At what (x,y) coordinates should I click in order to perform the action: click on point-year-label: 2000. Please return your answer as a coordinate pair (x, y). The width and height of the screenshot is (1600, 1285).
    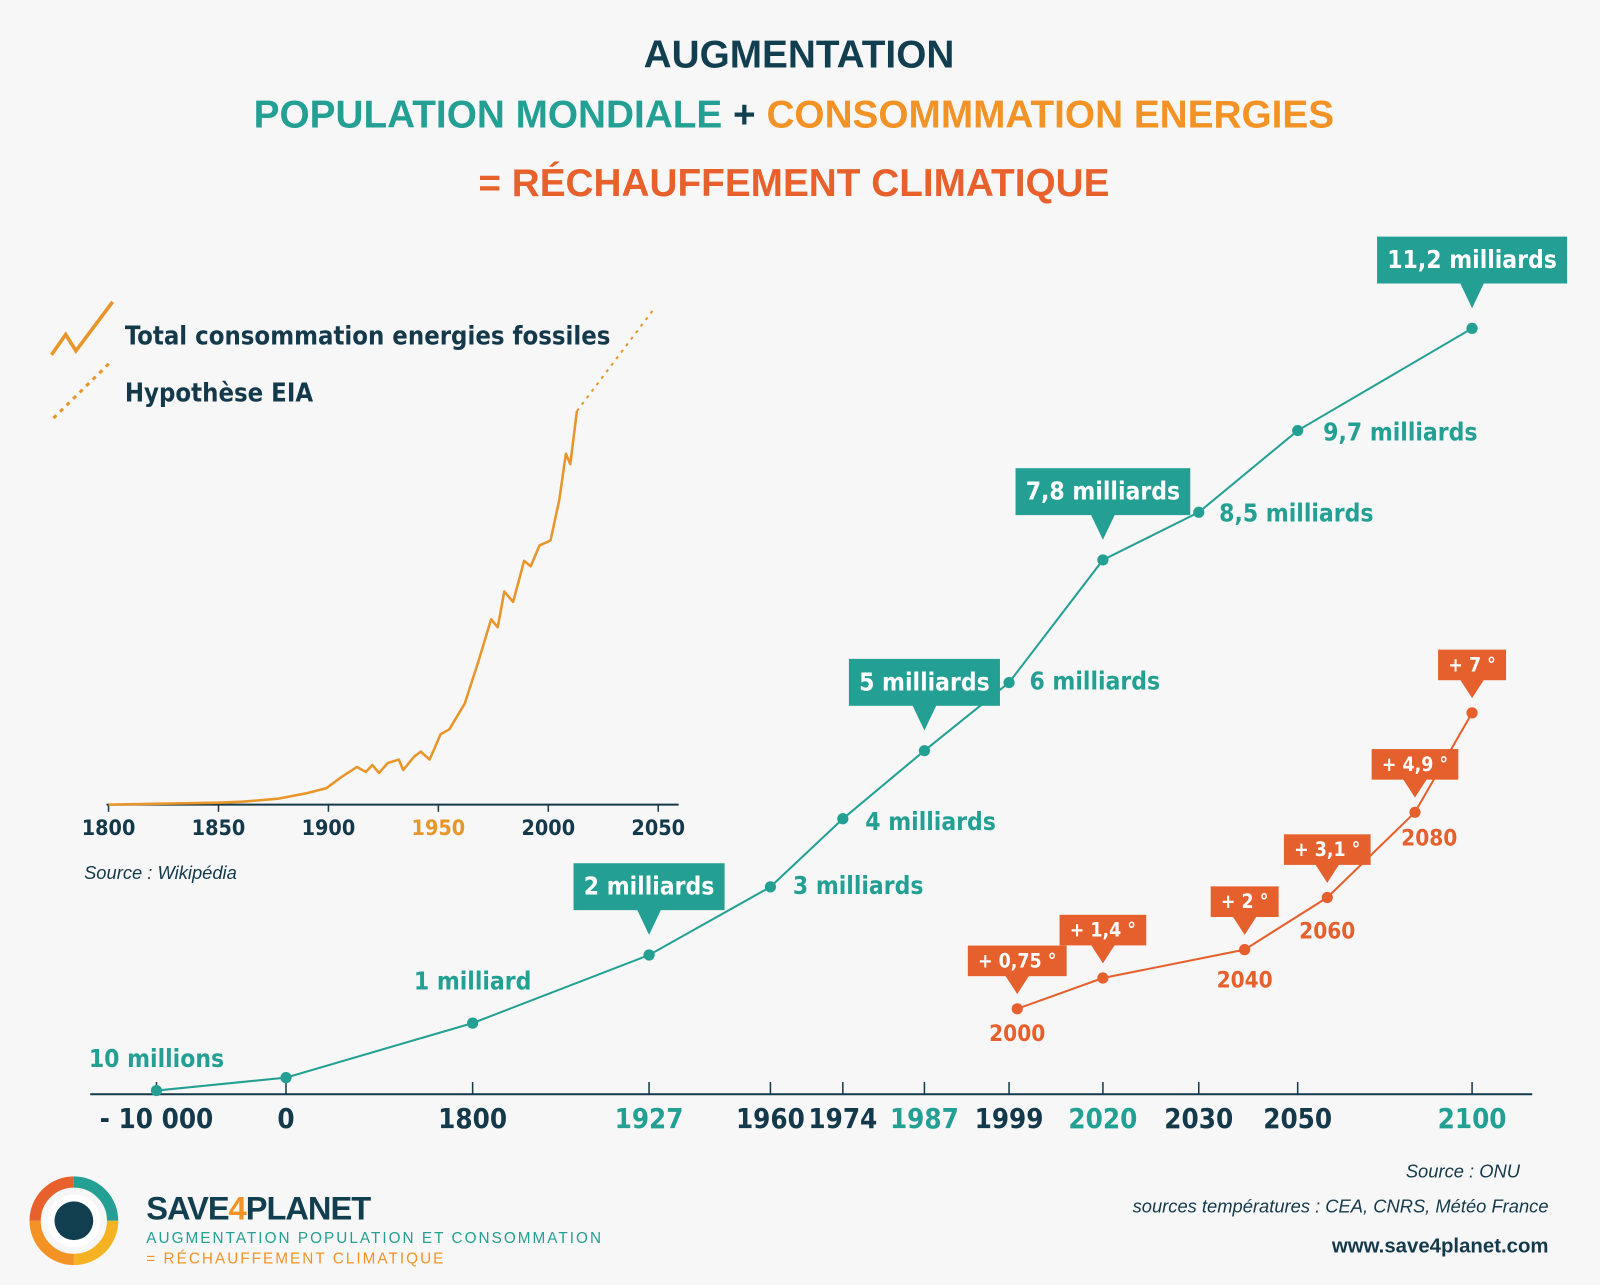
    Looking at the image, I should click on (1017, 1034).